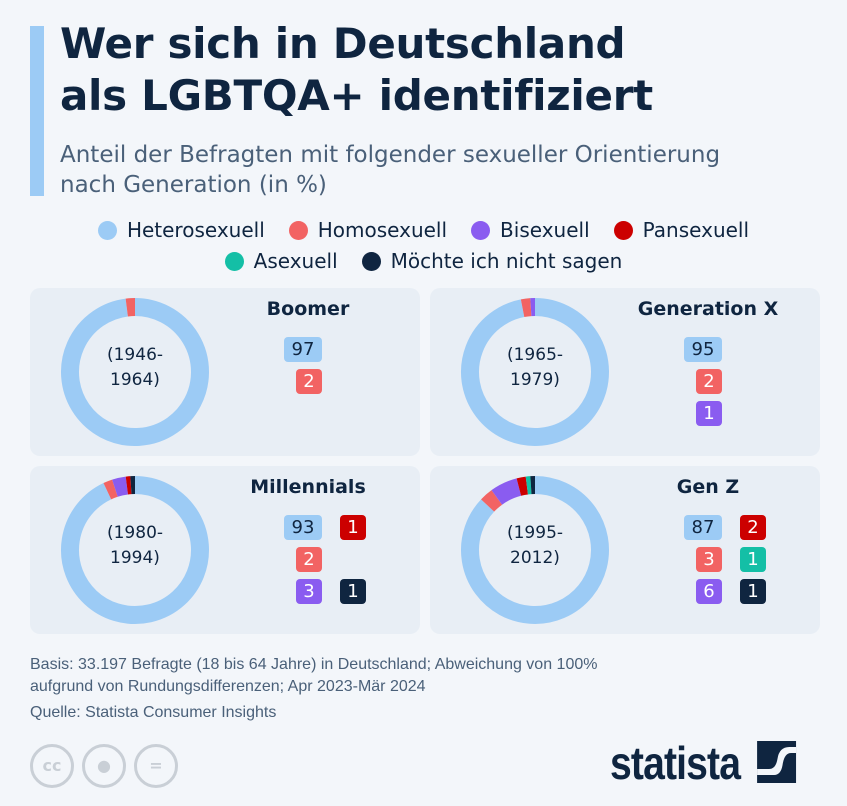  Describe the element at coordinates (709, 591) in the screenshot. I see `value-label: 6` at that location.